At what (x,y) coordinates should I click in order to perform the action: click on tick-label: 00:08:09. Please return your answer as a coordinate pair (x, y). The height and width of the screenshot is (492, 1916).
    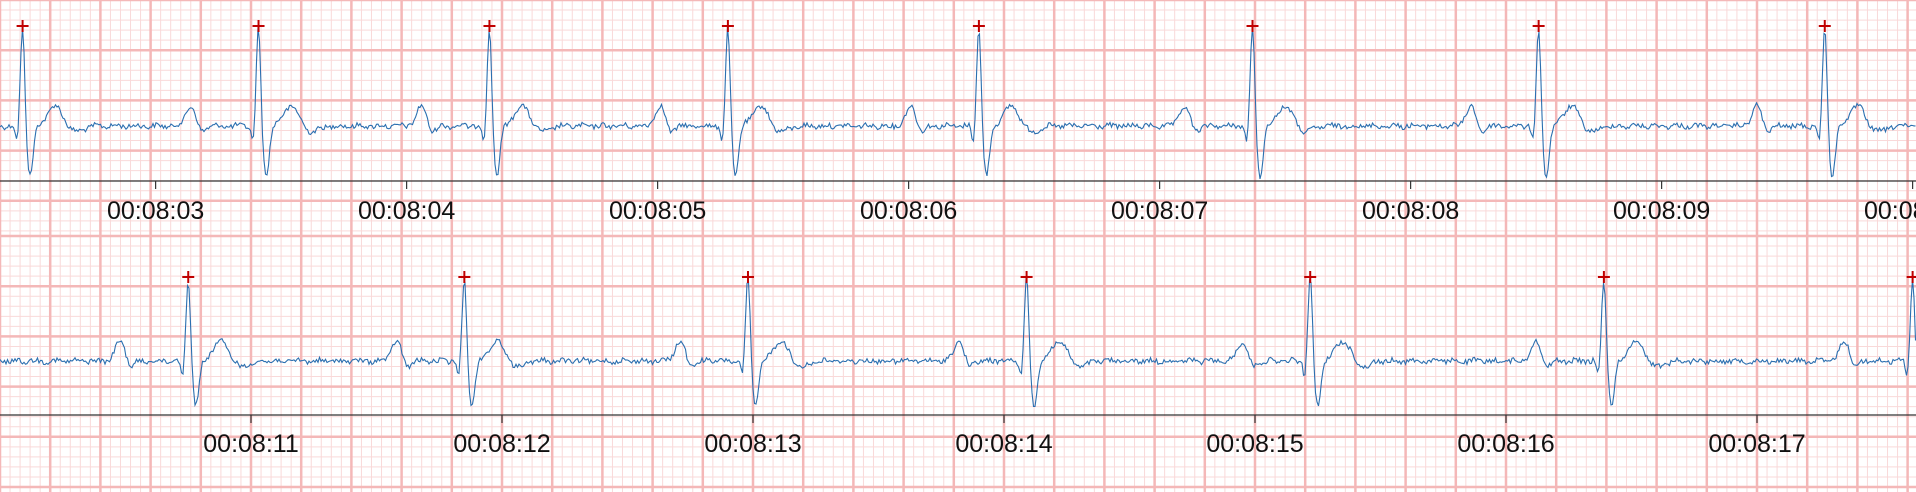
    Looking at the image, I should click on (1661, 211).